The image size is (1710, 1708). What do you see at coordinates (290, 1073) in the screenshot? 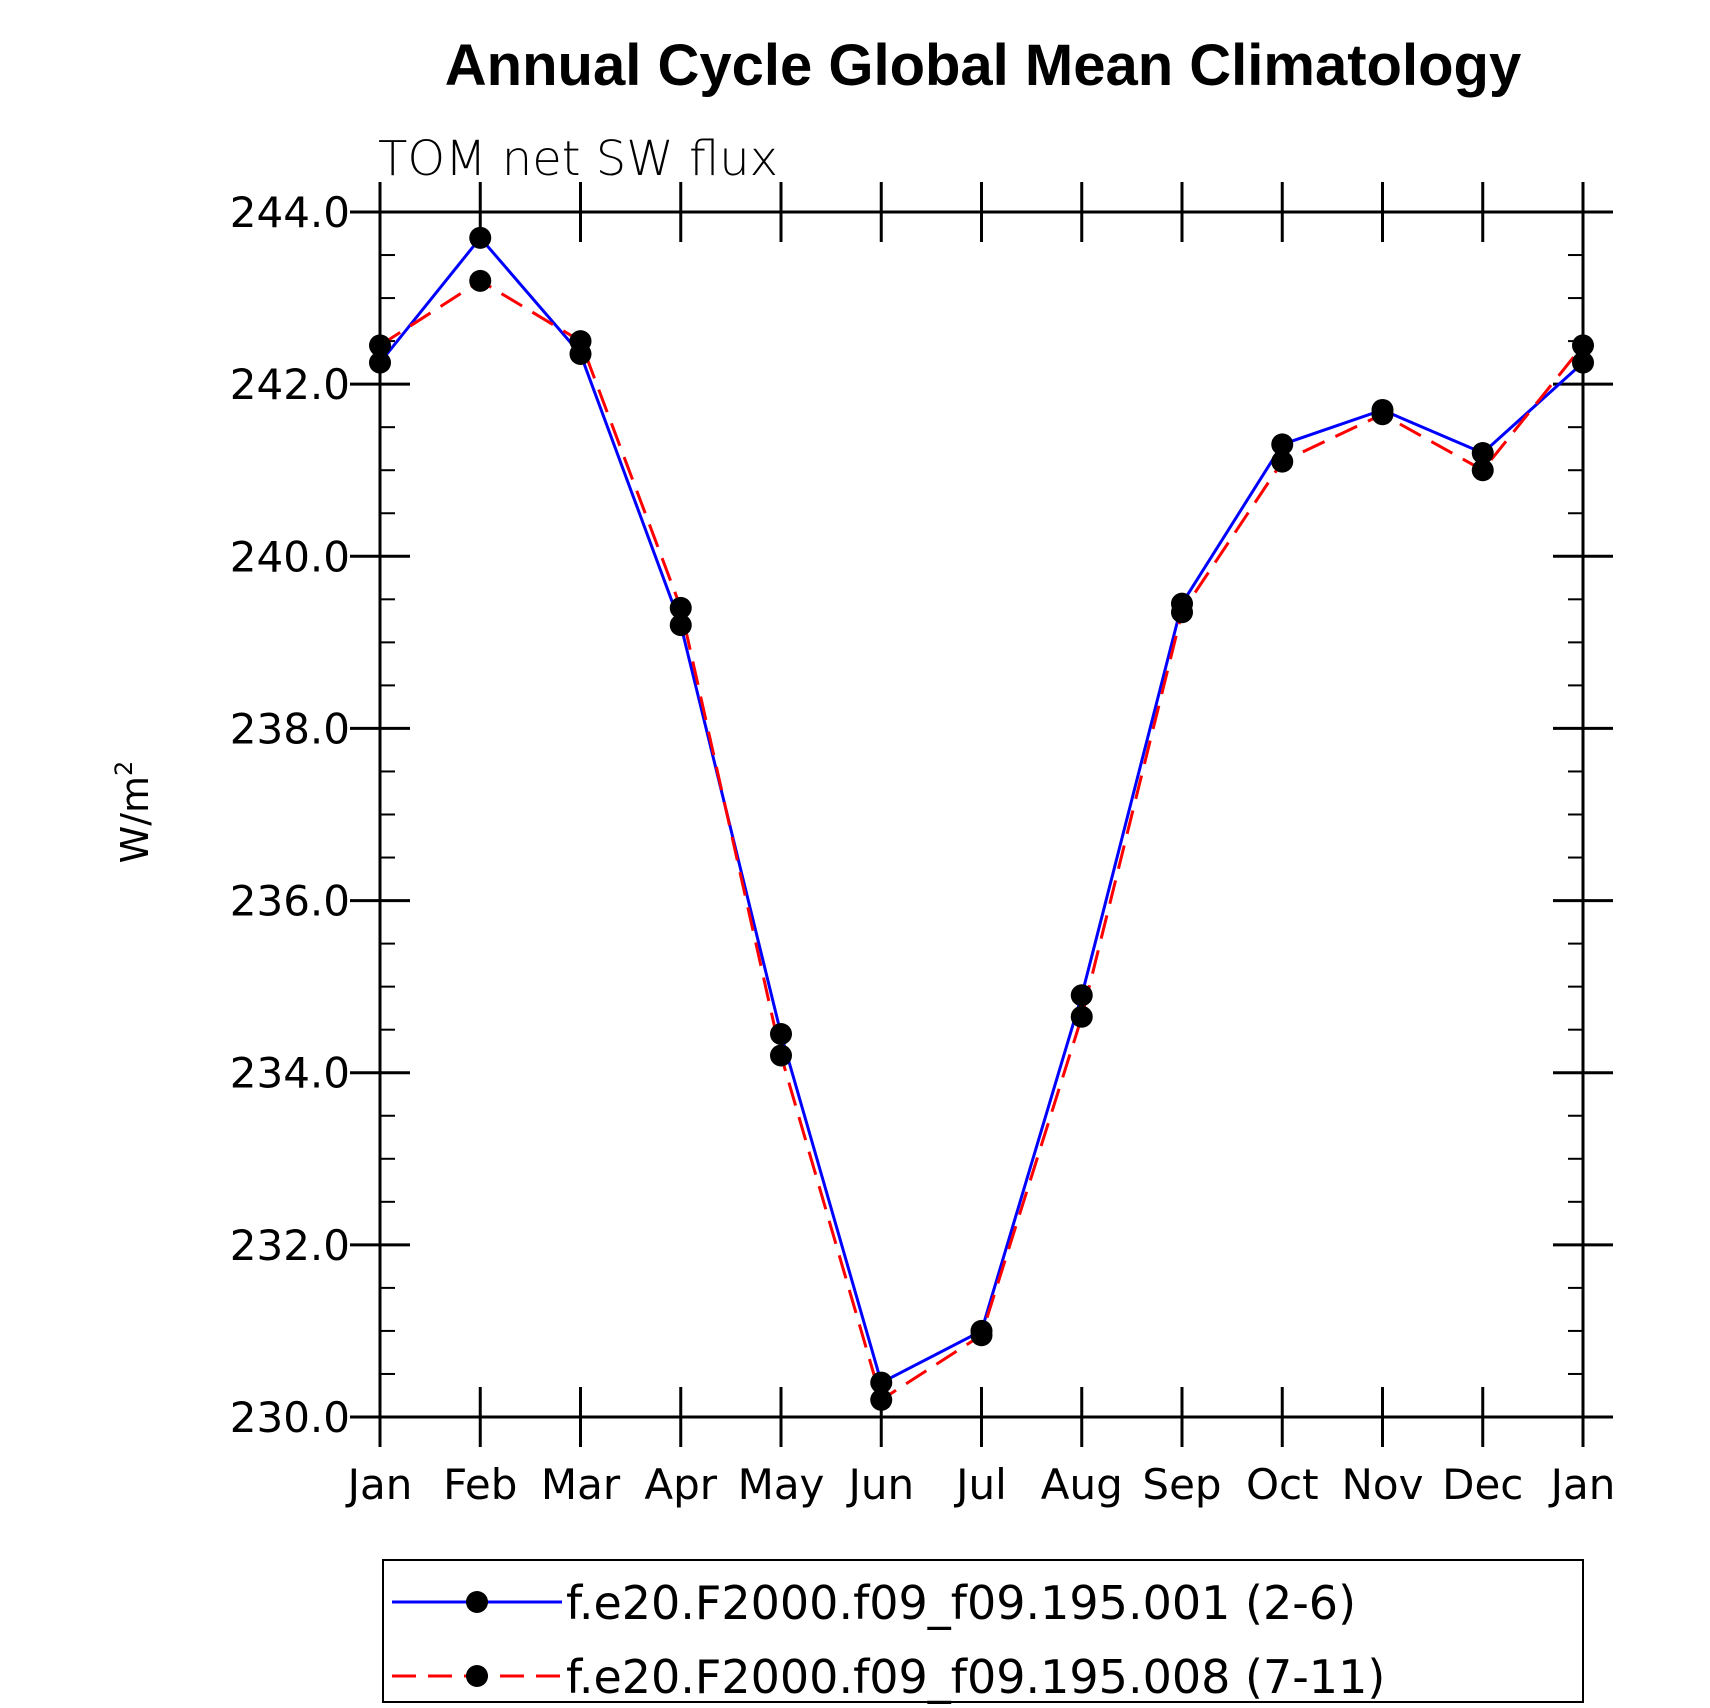
I see `y-tick-label: 234.0` at bounding box center [290, 1073].